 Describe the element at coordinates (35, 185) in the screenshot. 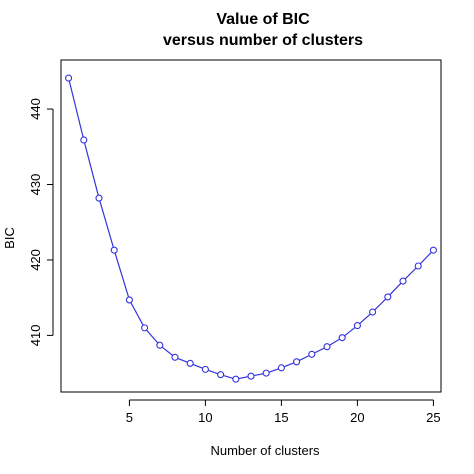

I see `y-tick-label: 430` at that location.